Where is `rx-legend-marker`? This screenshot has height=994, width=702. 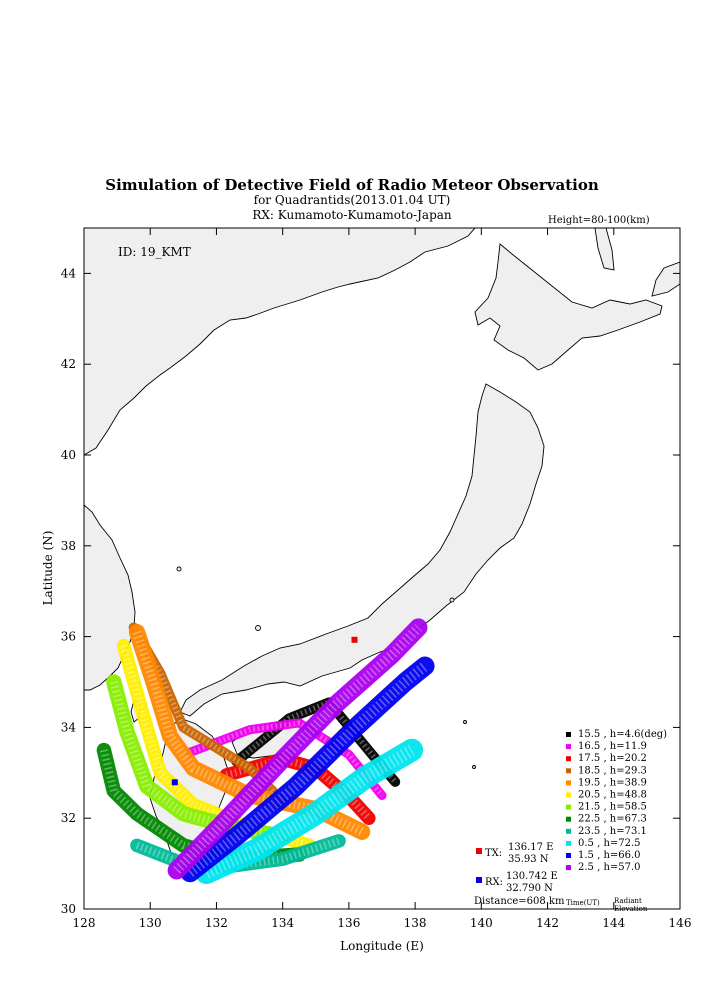 rx-legend-marker is located at coordinates (479, 880).